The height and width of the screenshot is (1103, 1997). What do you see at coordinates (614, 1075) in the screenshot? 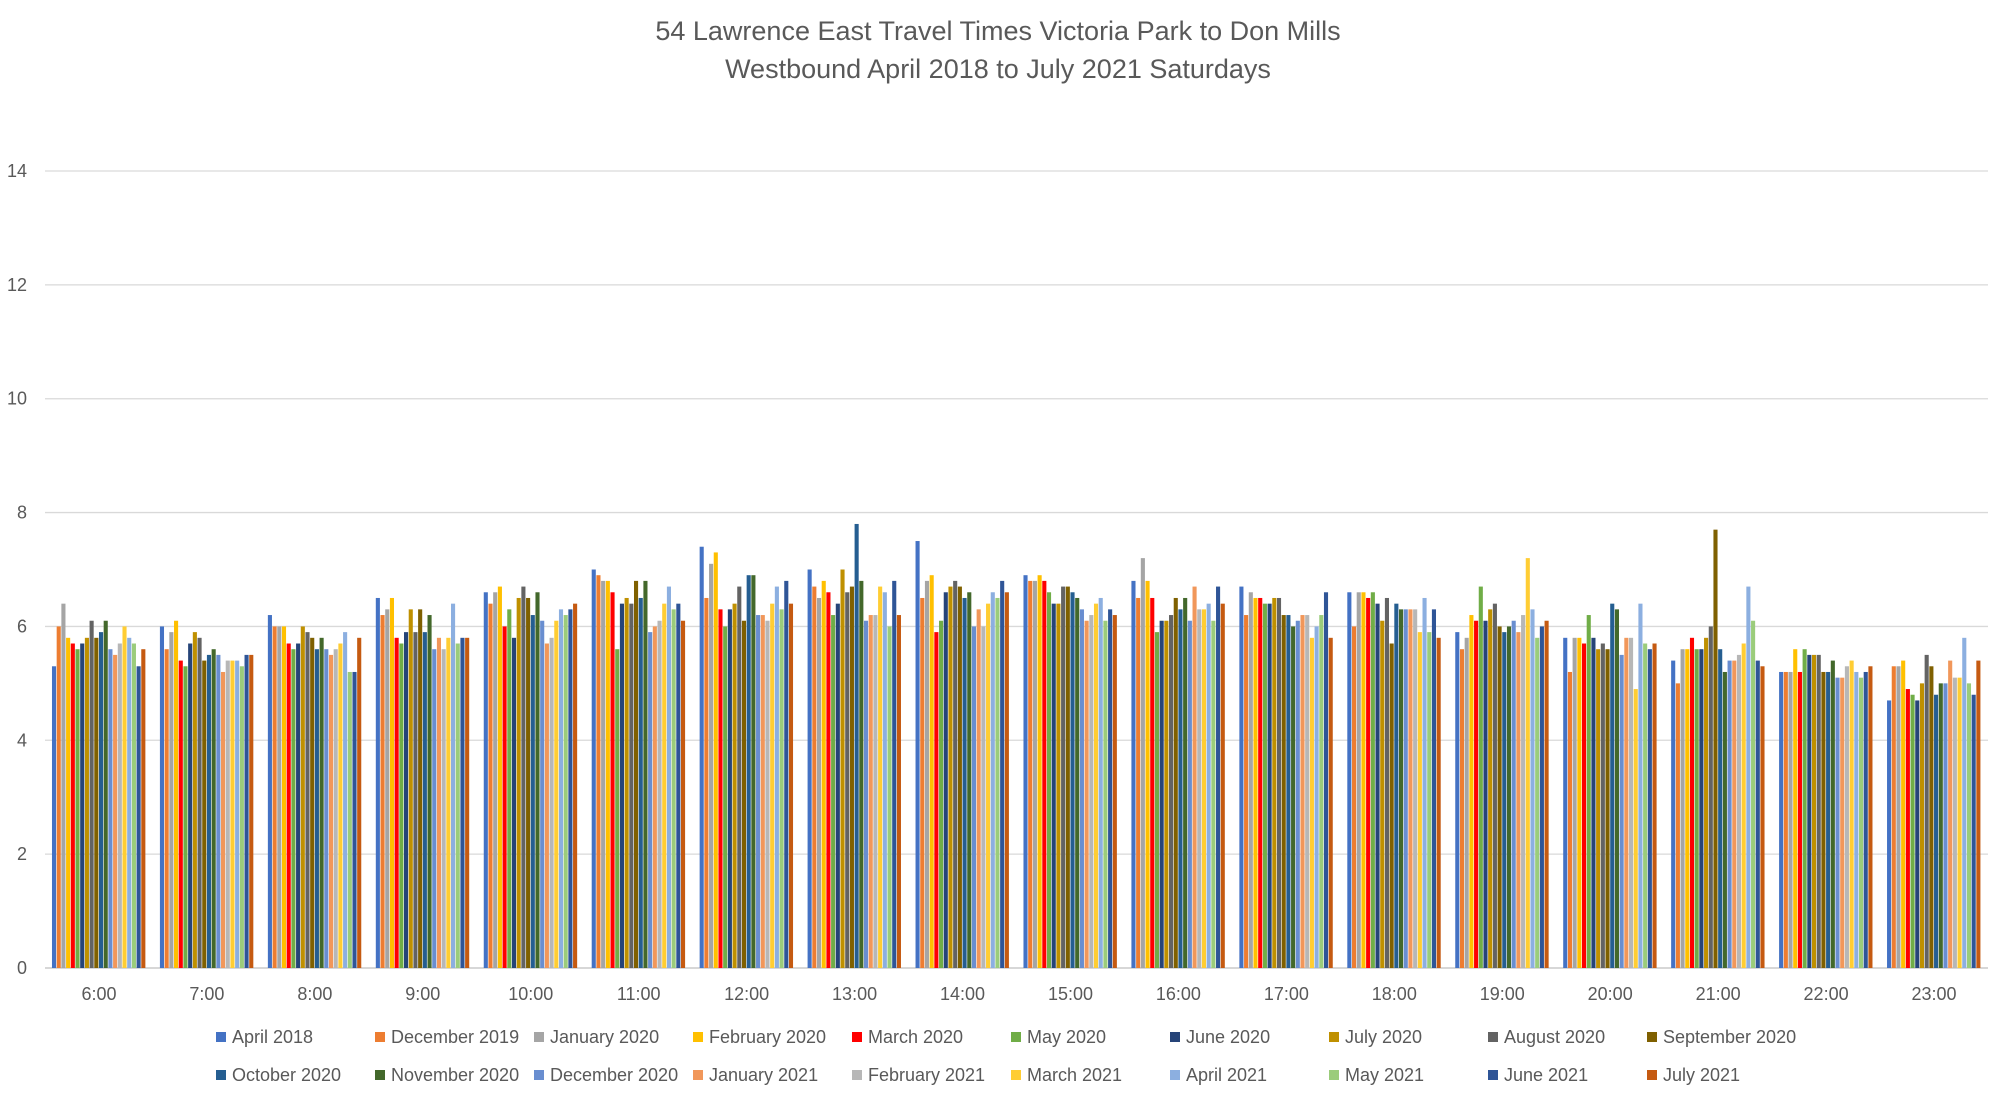
I see `legend-label: December 2020` at bounding box center [614, 1075].